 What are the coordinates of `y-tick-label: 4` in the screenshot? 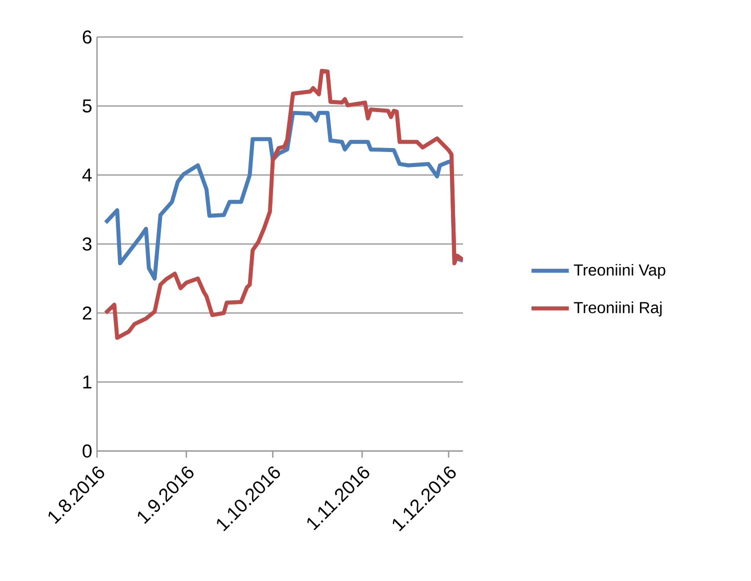 It's located at (87, 175).